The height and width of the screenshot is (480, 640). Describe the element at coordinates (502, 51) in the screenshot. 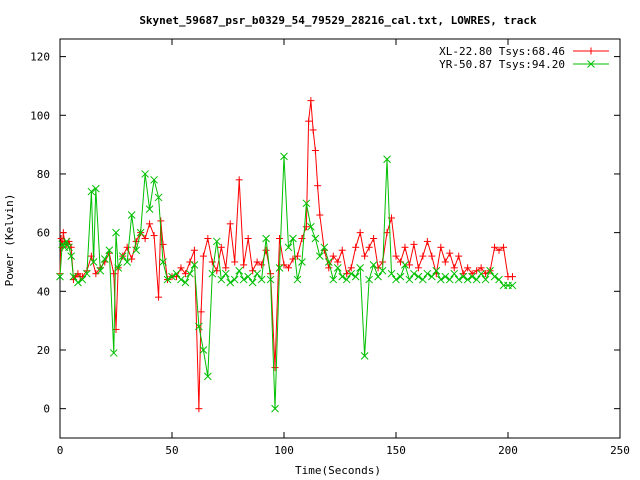

I see `legend-label: XL-22.80 Tsys:68.46` at that location.